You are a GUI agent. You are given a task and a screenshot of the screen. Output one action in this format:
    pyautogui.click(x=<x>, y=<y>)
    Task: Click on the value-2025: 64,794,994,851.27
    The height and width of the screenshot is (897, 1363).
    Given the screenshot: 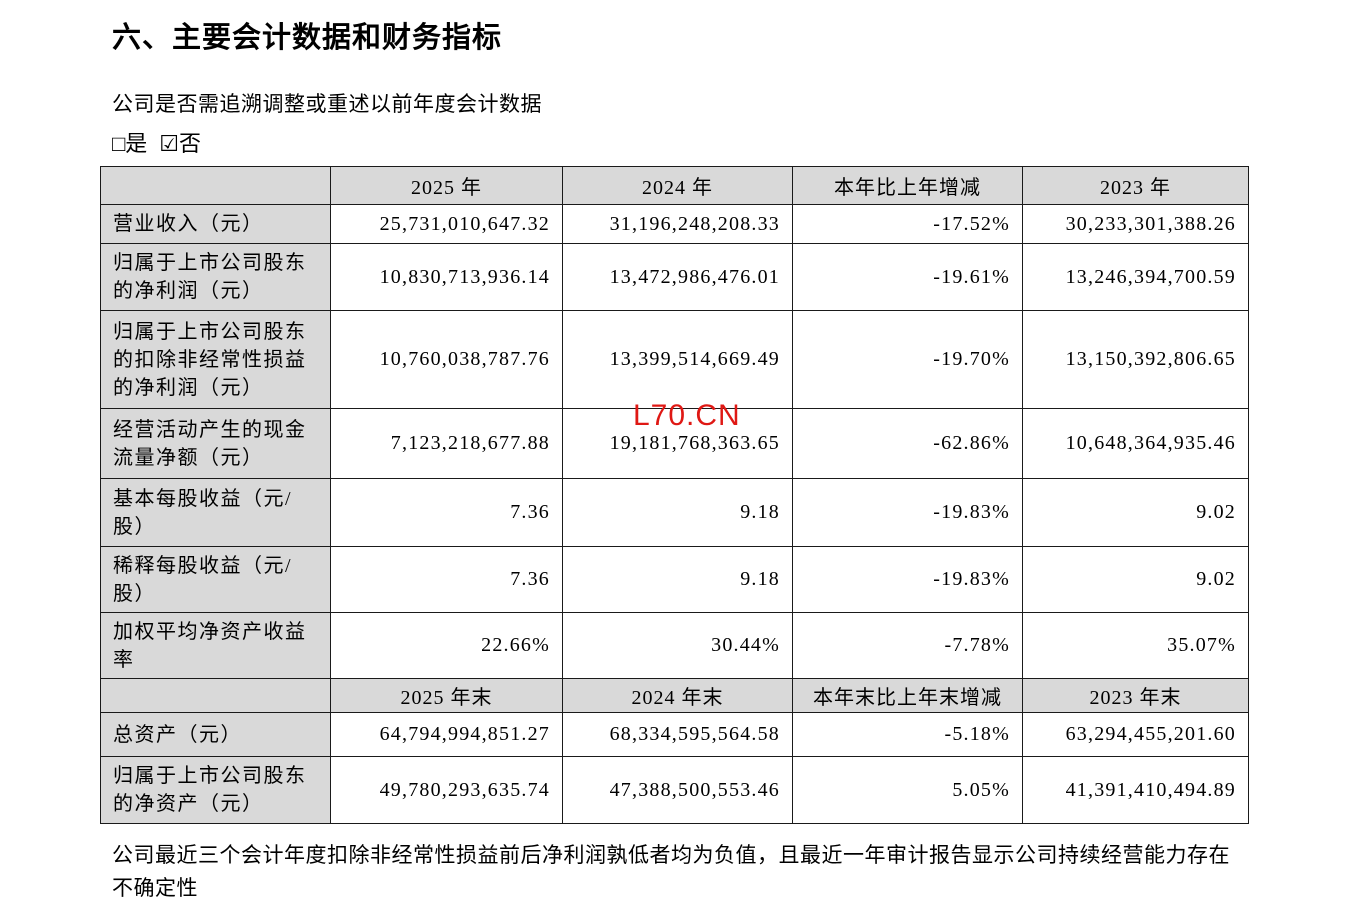 What is the action you would take?
    pyautogui.click(x=446, y=734)
    